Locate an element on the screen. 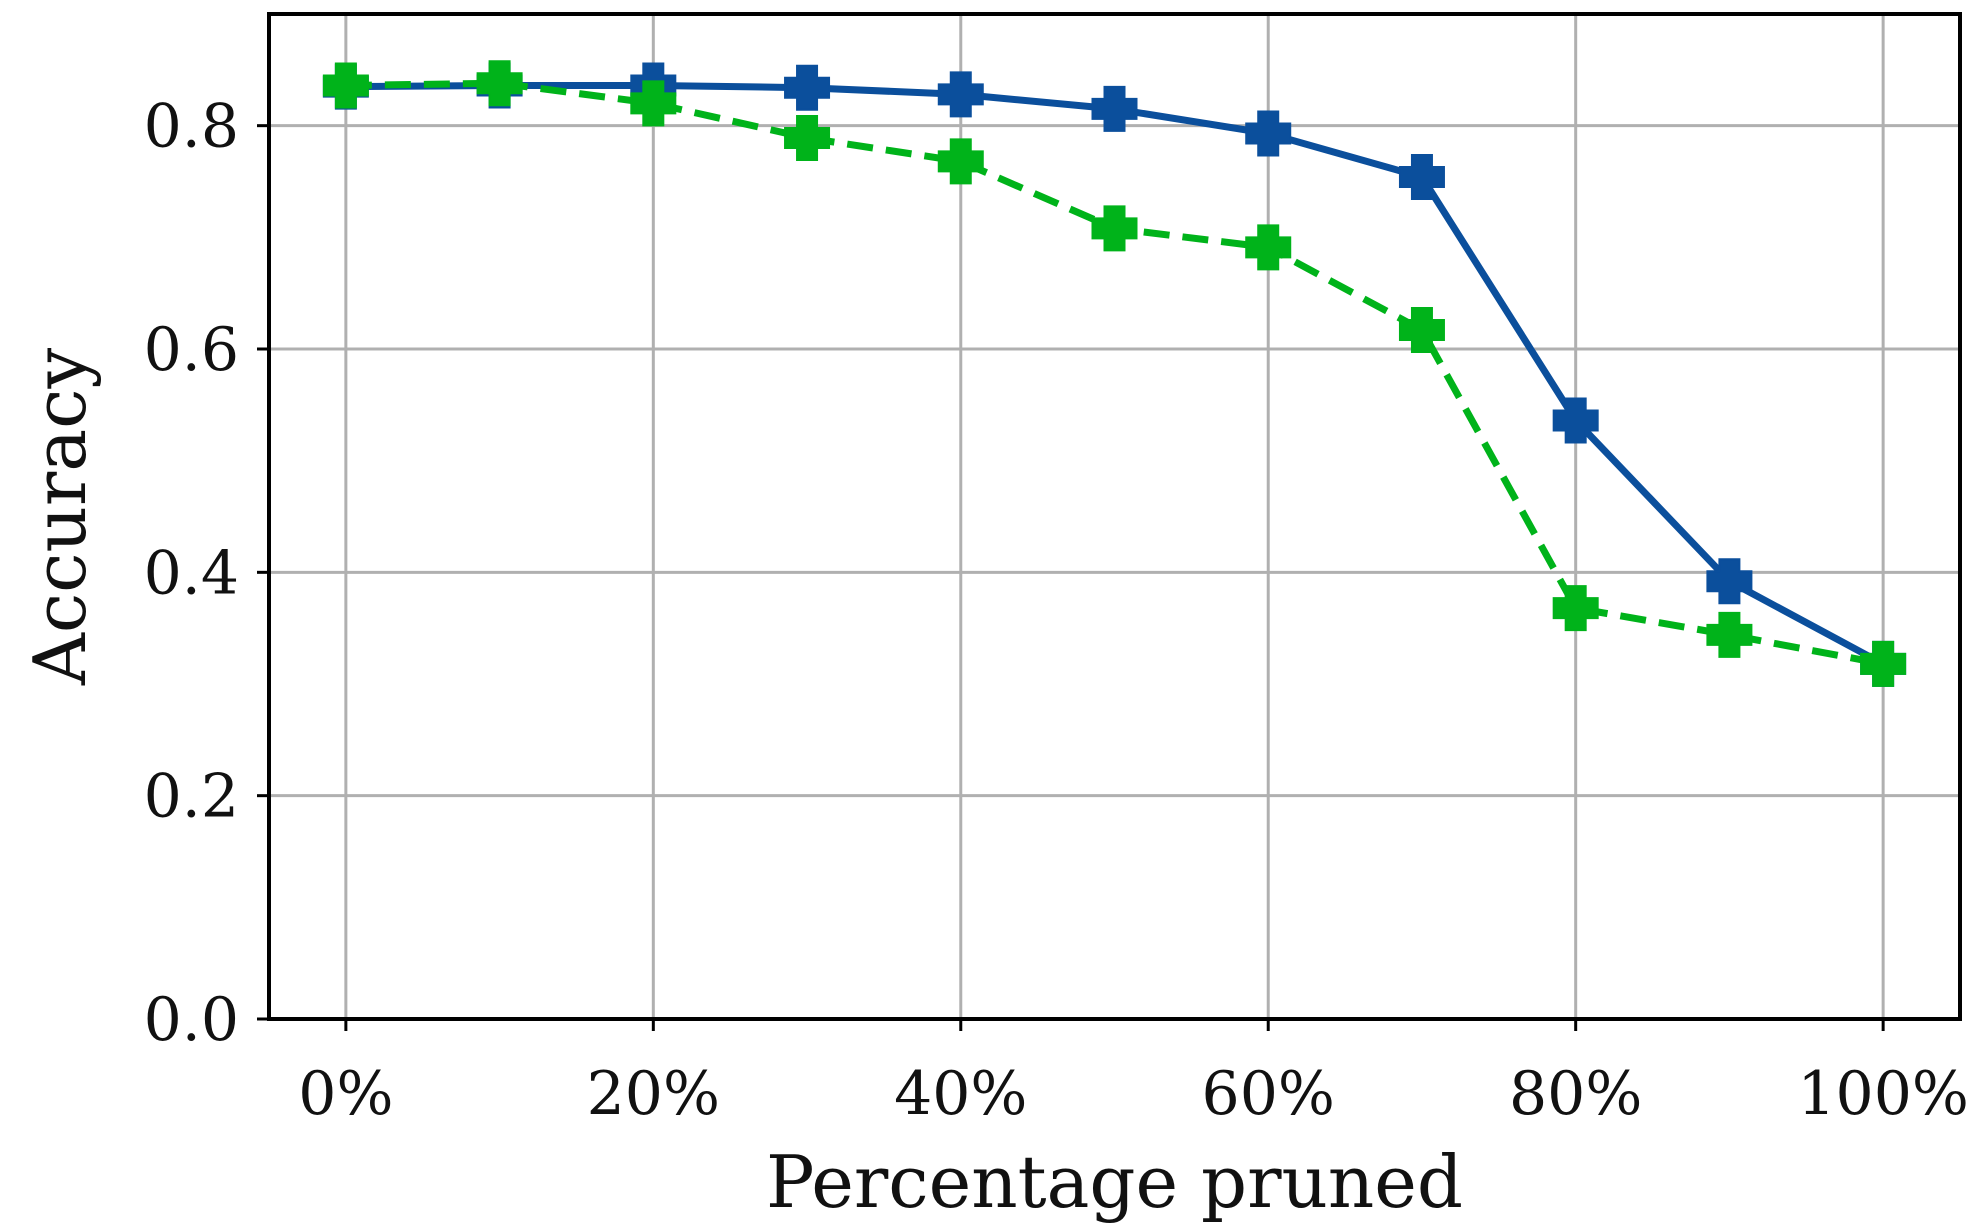 Image resolution: width=1977 pixels, height=1226 pixels. y-axis-label: Accuracy is located at coordinates (60, 516).